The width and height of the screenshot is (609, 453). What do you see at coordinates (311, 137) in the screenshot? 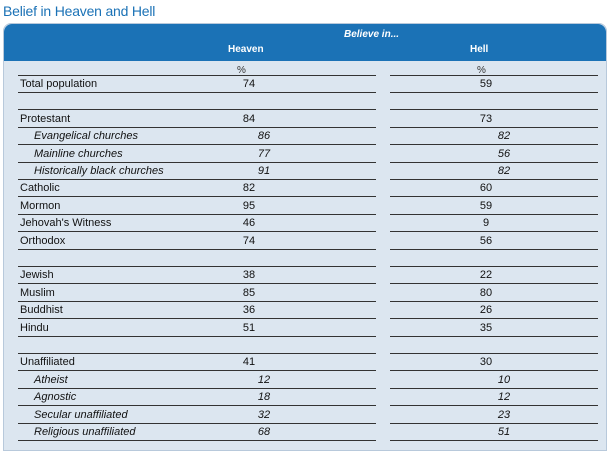
I see `table-row: Evangelical churches 86 82` at bounding box center [311, 137].